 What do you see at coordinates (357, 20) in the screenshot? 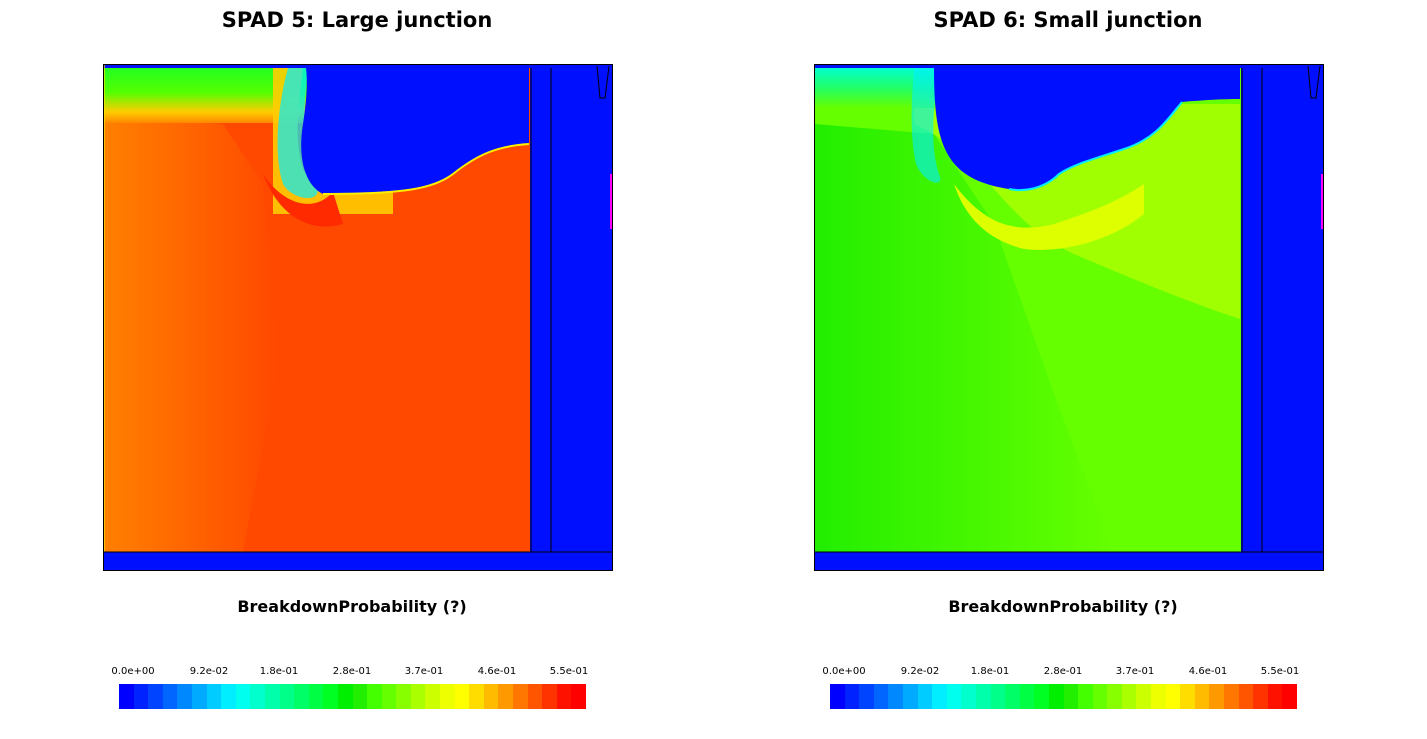
I see `panel-title: SPAD 5: Large junction` at bounding box center [357, 20].